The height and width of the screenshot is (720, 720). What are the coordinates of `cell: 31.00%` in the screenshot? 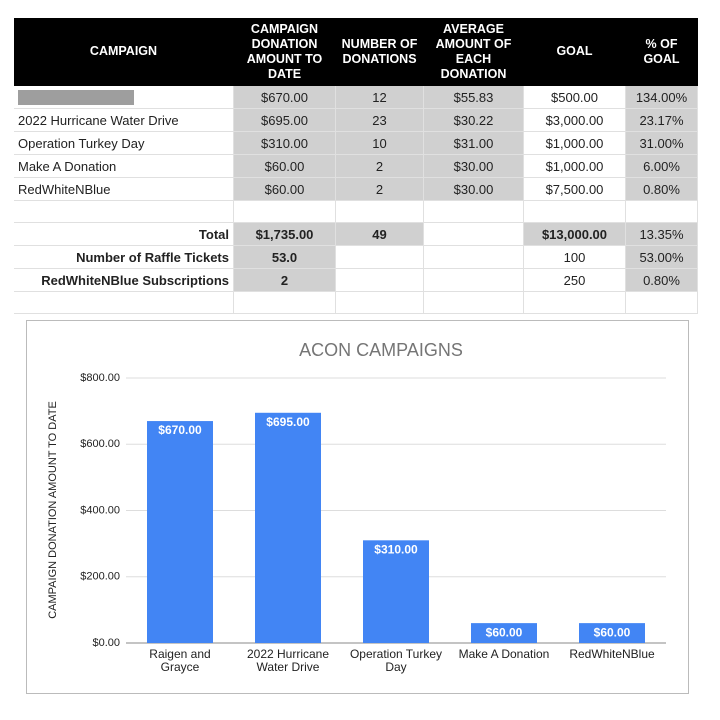 It's located at (662, 143).